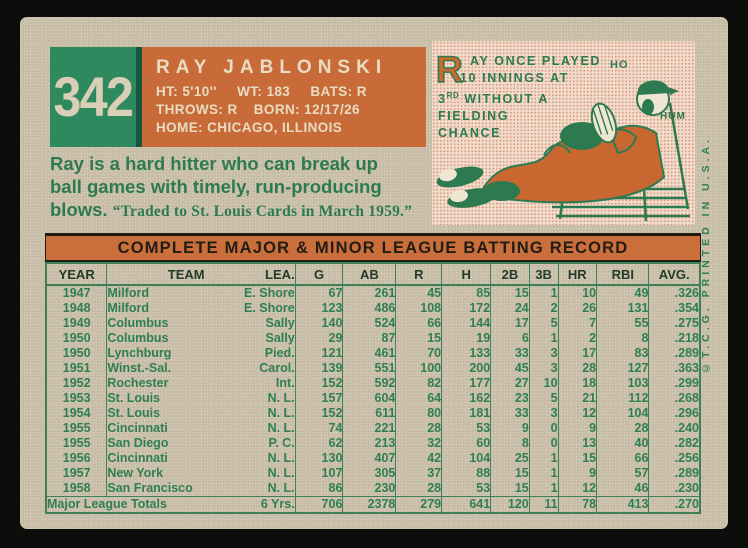  Describe the element at coordinates (622, 274) in the screenshot. I see `header-rbi: RBI` at that location.